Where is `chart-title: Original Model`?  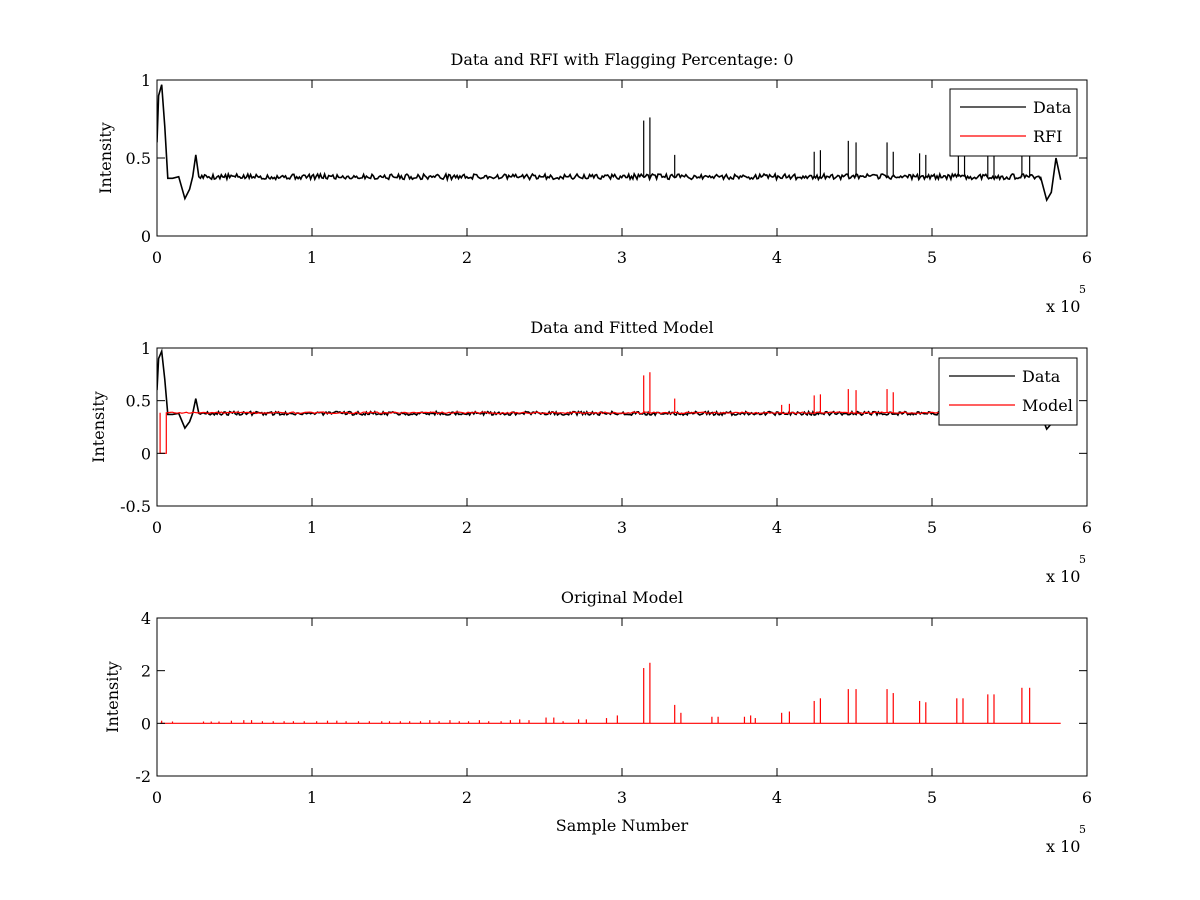 chart-title: Original Model is located at coordinates (622, 597).